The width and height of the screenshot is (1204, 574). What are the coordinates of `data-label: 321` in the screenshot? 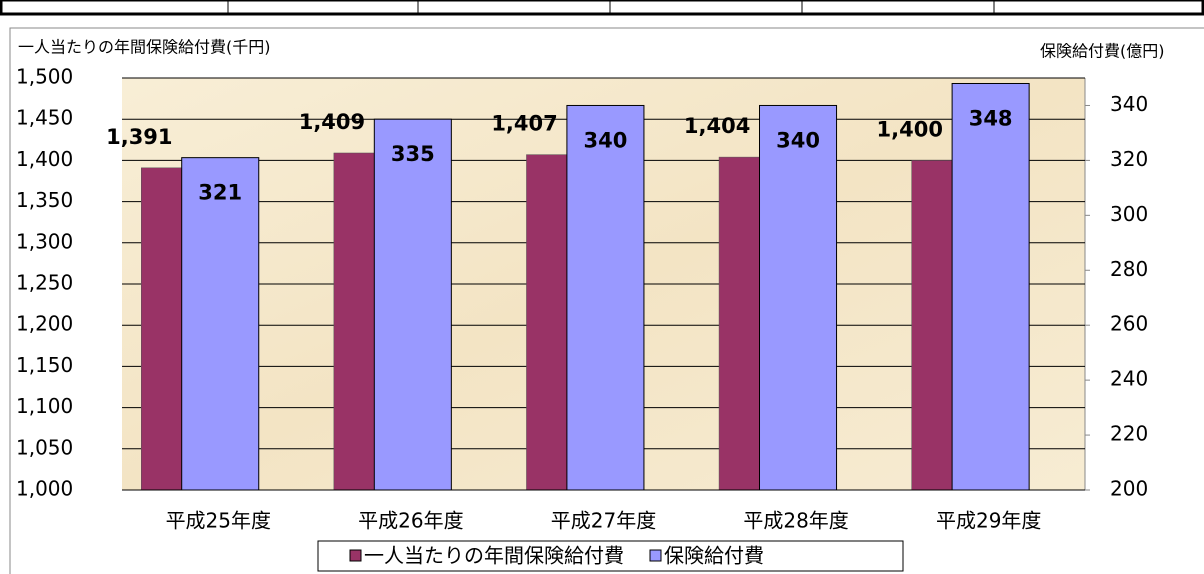 It's located at (220, 193).